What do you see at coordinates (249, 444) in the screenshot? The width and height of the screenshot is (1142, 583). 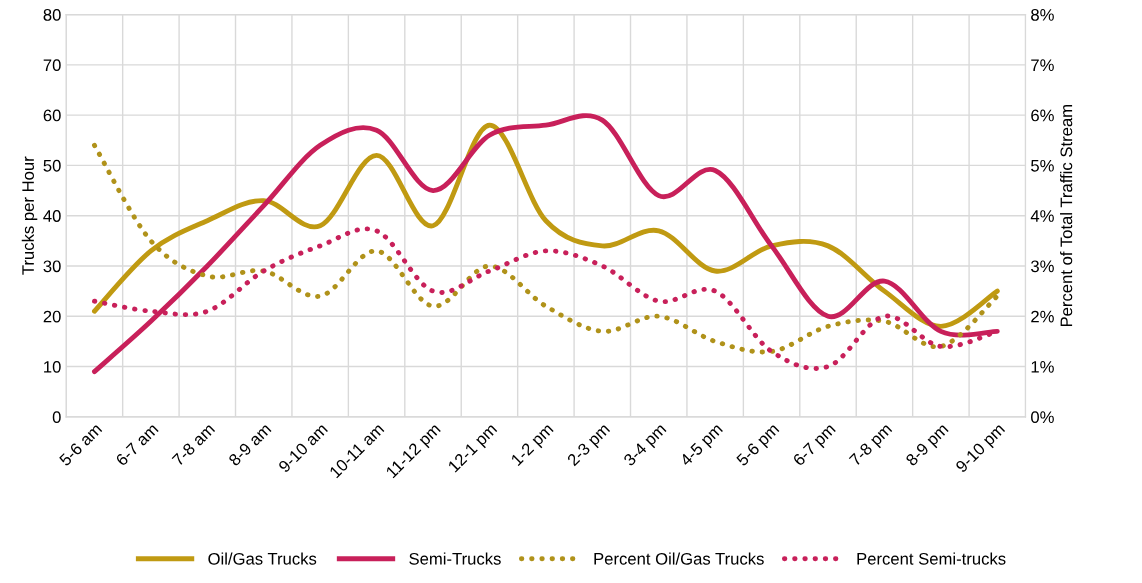 I see `x-tick-label: 8-9 am` at bounding box center [249, 444].